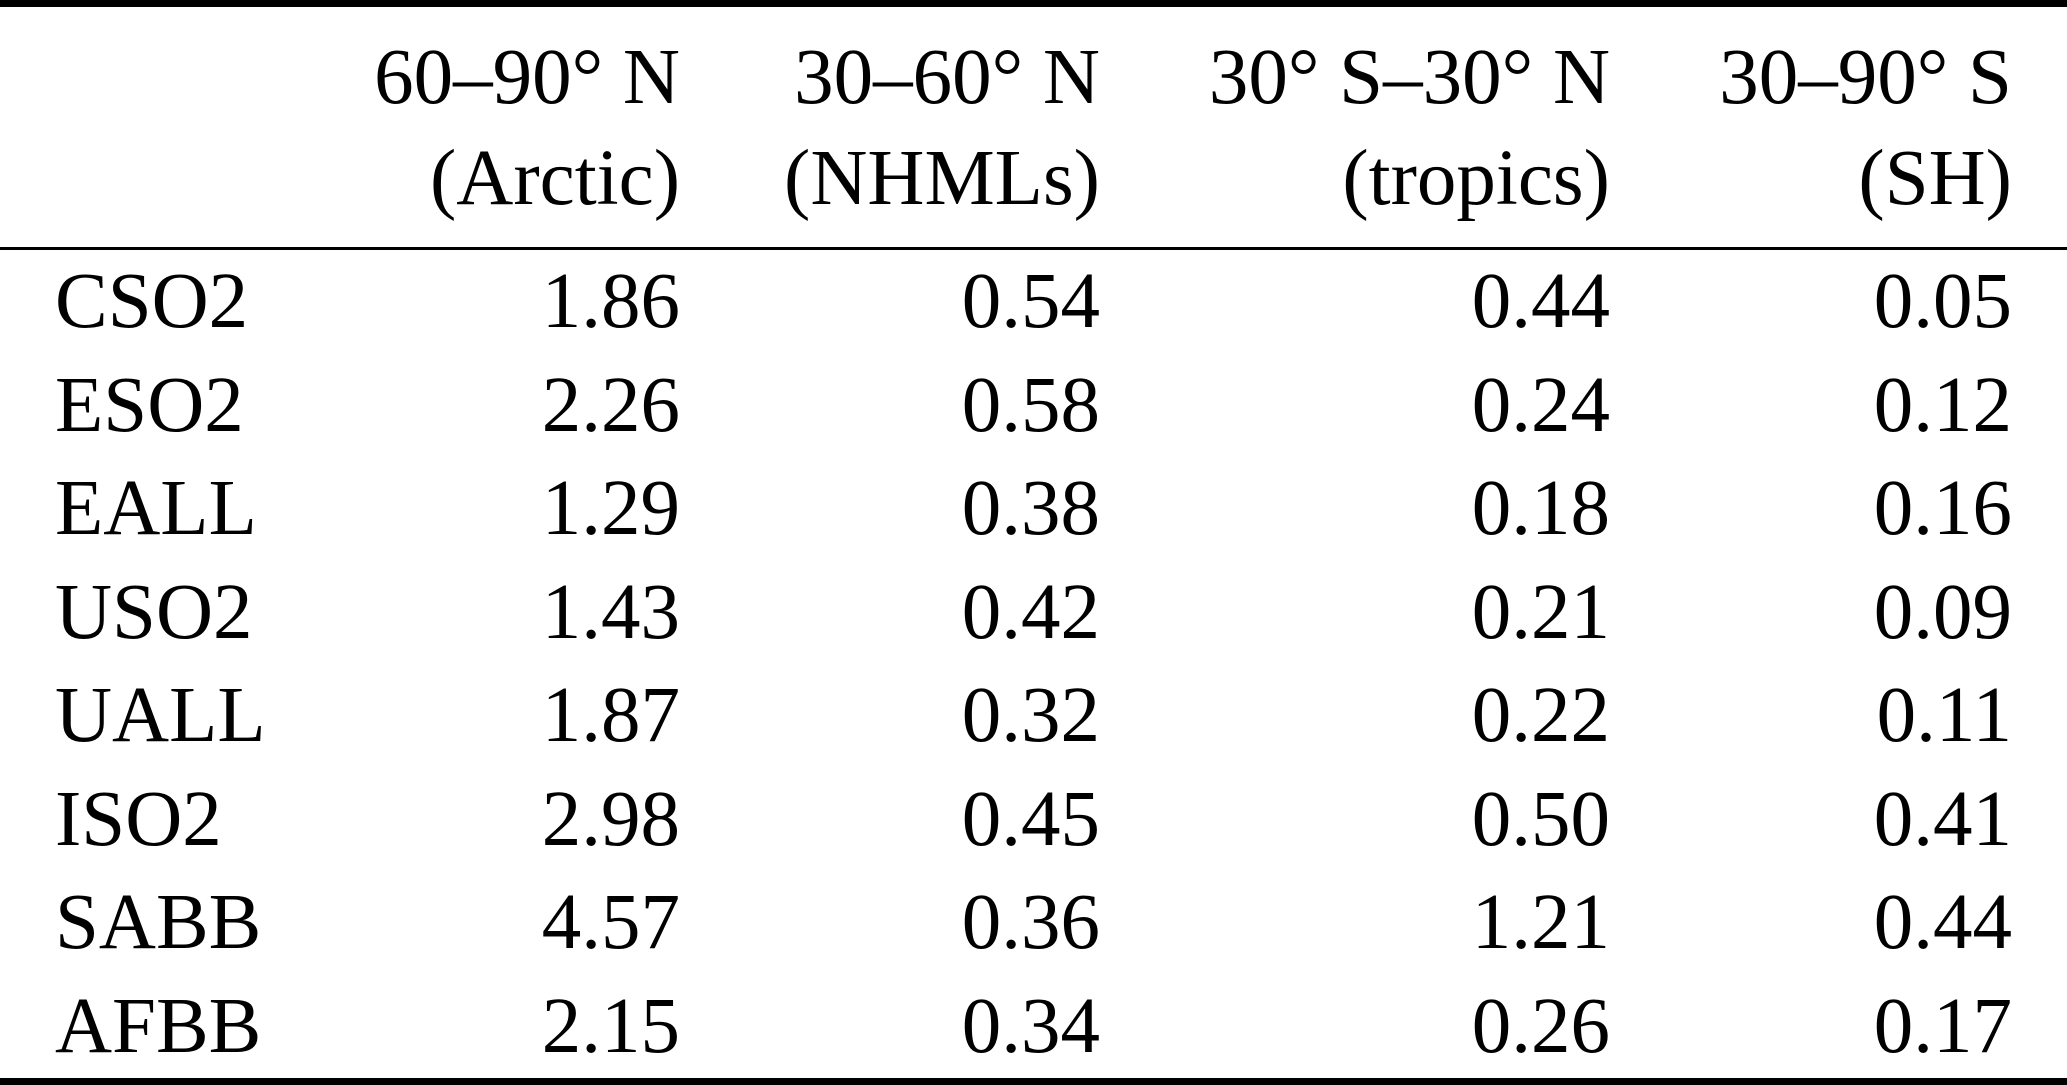 This screenshot has width=2067, height=1085. I want to click on table-cell: 0.54, so click(1030, 302).